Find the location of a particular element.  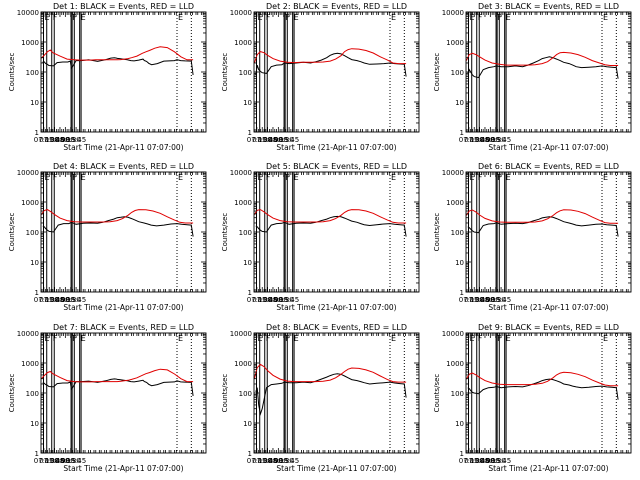

panel-title: Det 6: BLACK = Events, RED = LLD is located at coordinates (548, 166).